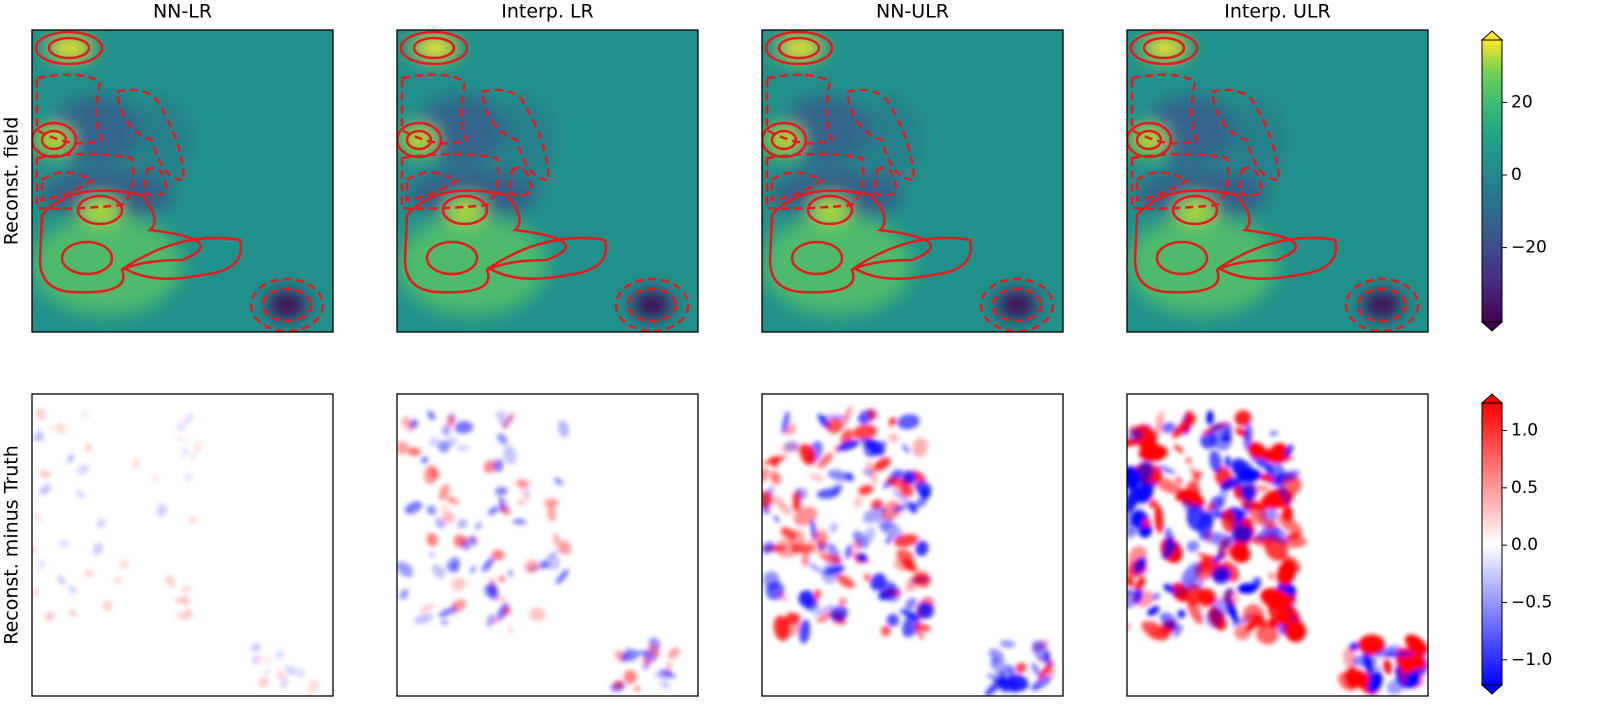 The height and width of the screenshot is (718, 1601). Describe the element at coordinates (547, 12) in the screenshot. I see `column-title: Interp. LR` at that location.